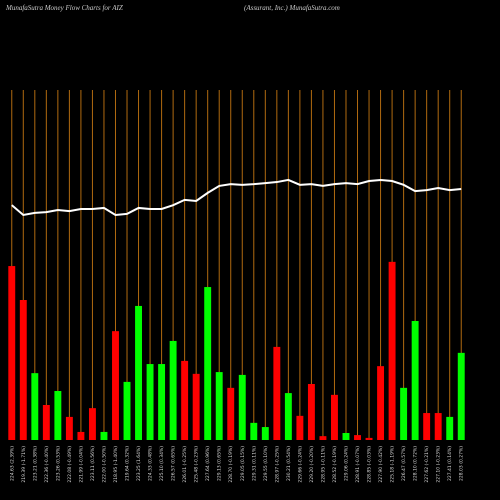 The image size is (500, 500). Describe the element at coordinates (300, 464) in the screenshot. I see `x-tick-label: 229.66 (-0.24%)` at that location.